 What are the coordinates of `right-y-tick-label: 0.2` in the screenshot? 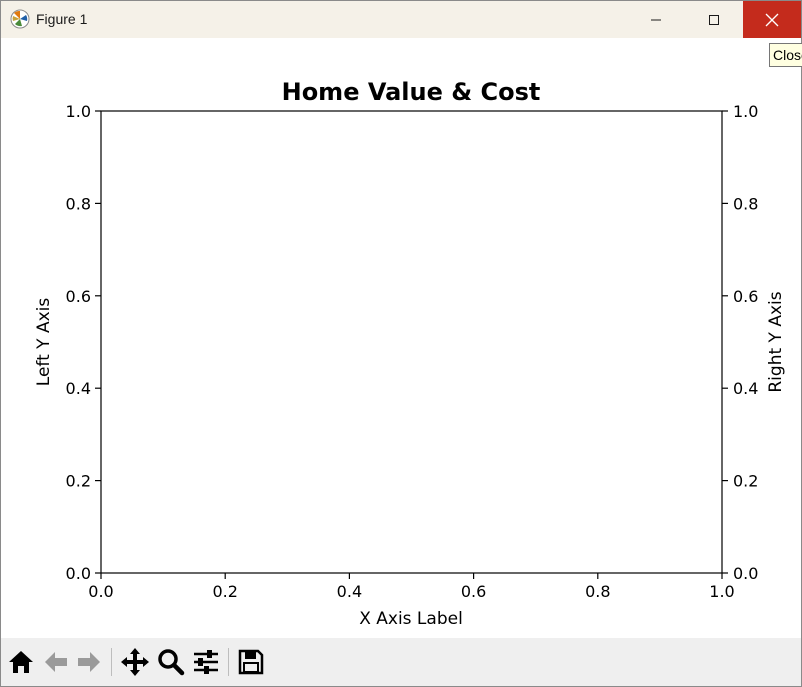 It's located at (745, 481).